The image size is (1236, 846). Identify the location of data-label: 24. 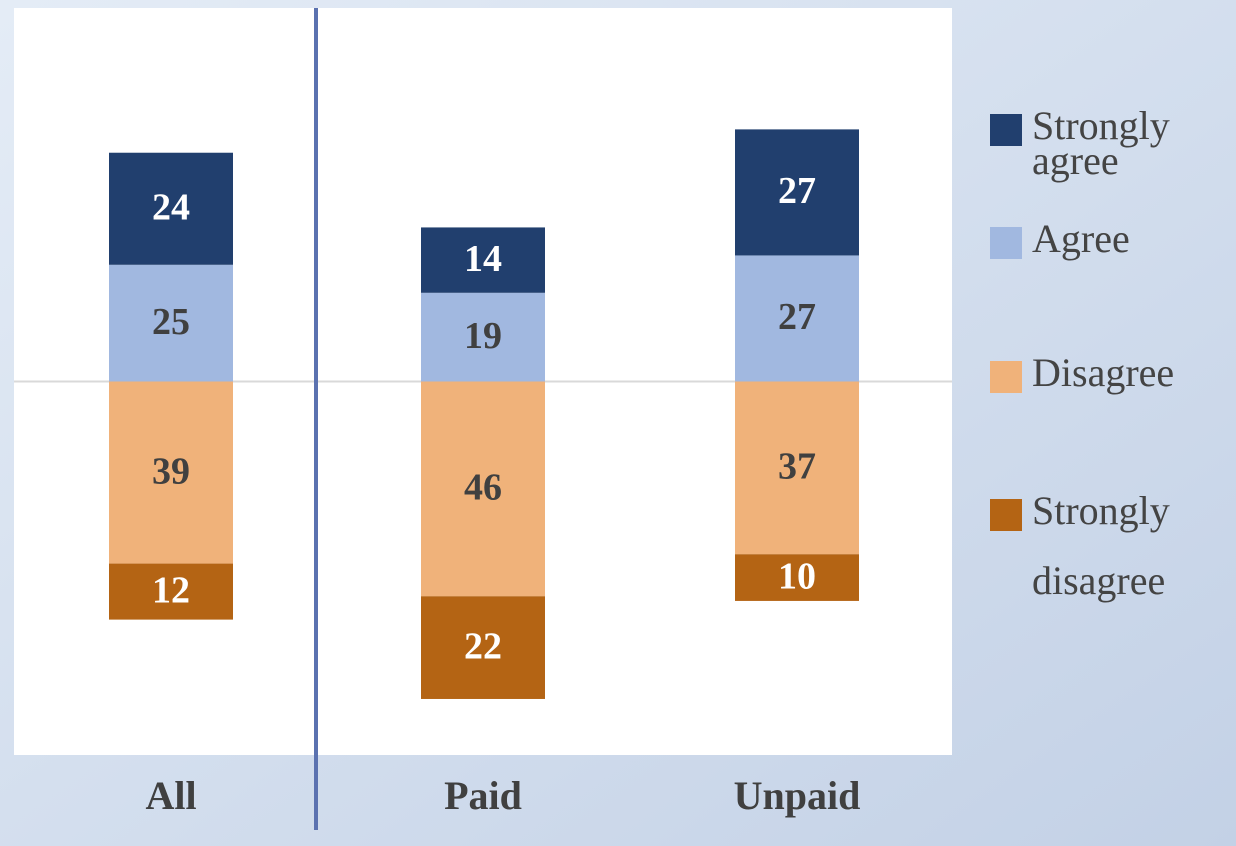
(171, 207).